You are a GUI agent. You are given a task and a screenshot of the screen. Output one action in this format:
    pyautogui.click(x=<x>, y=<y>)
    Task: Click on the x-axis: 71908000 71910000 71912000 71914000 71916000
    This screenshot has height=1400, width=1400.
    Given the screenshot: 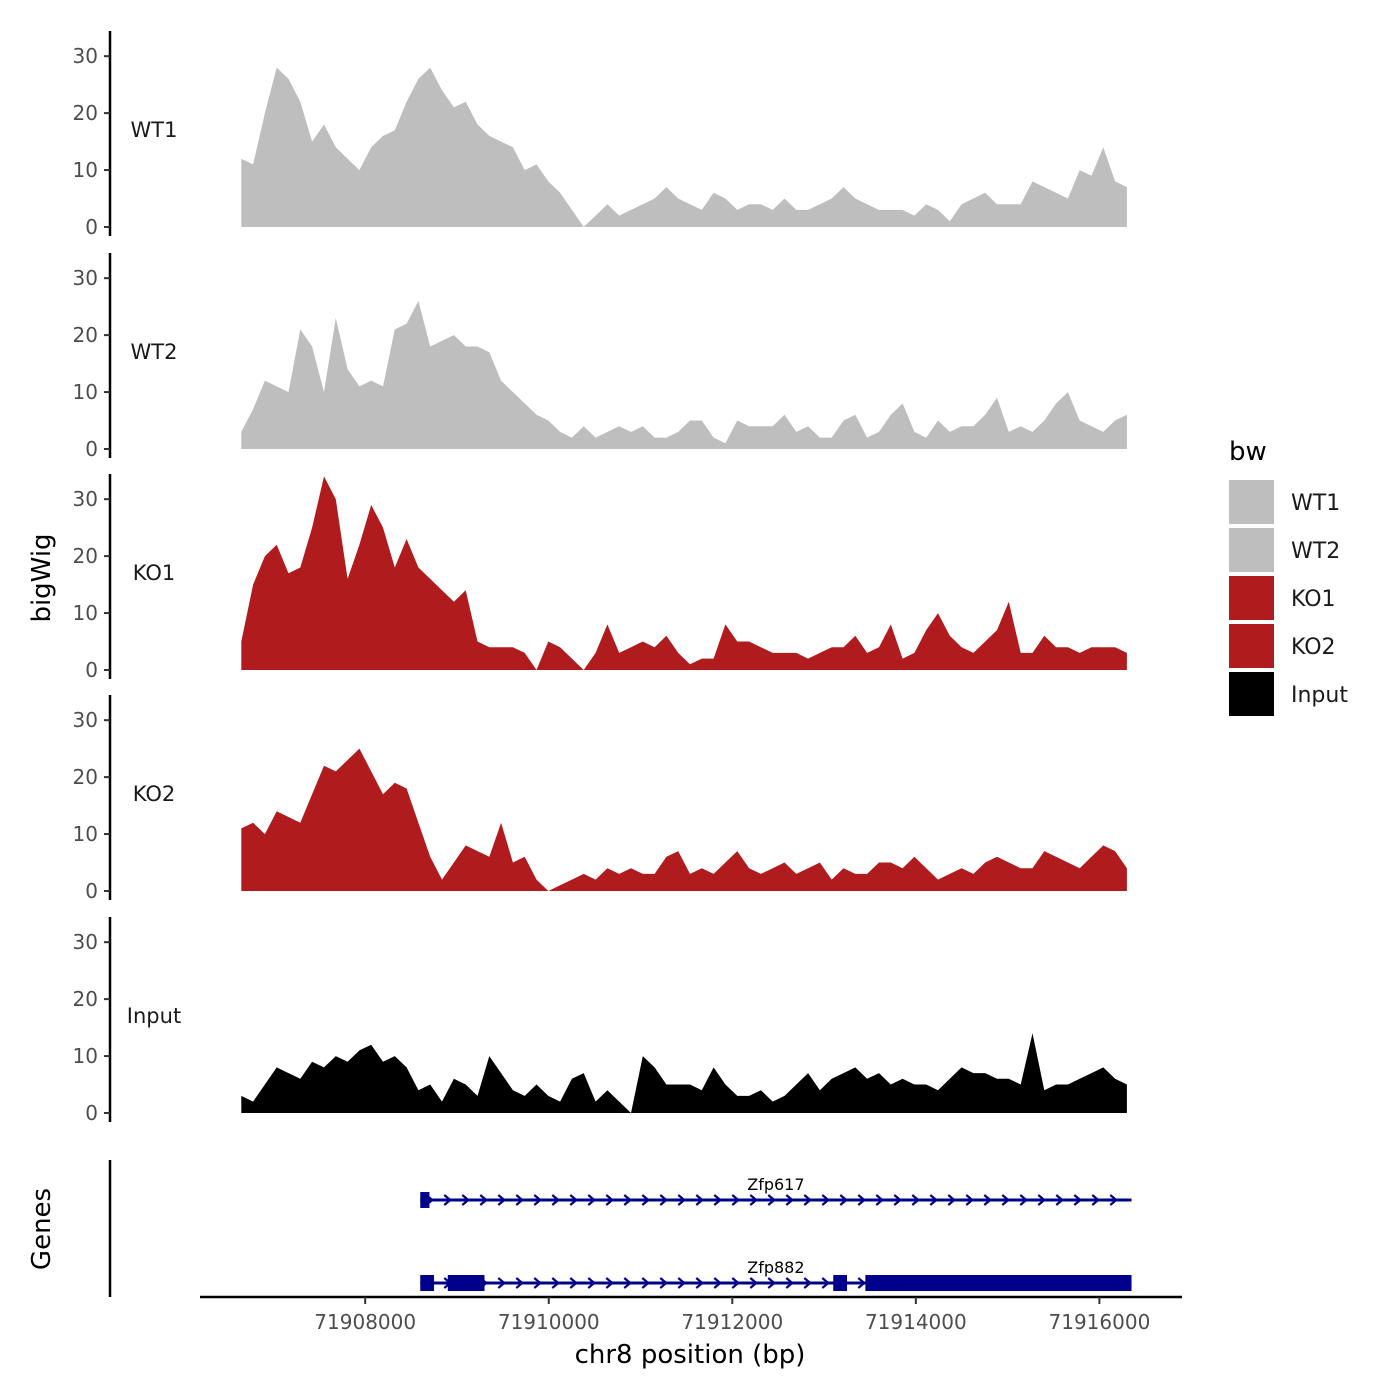 What is the action you would take?
    pyautogui.click(x=691, y=1314)
    